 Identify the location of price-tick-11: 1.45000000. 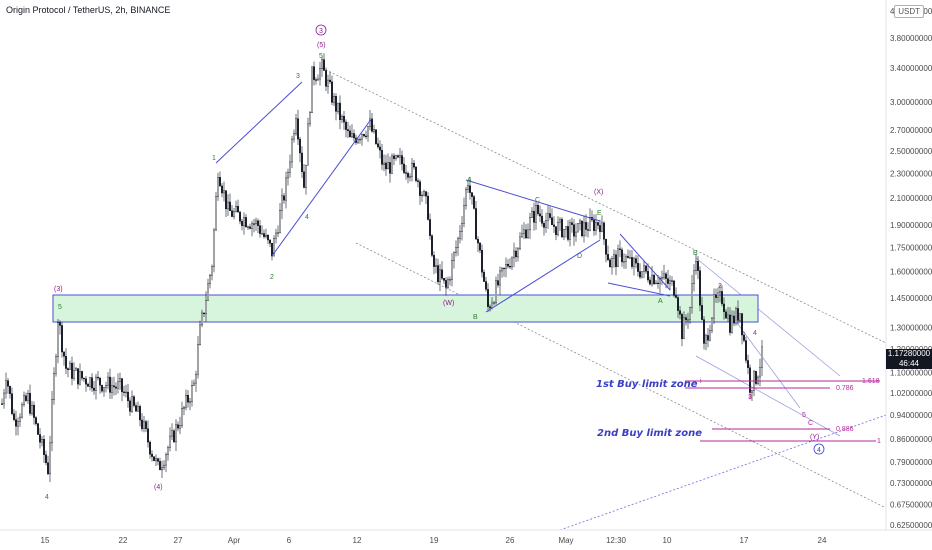
(911, 298).